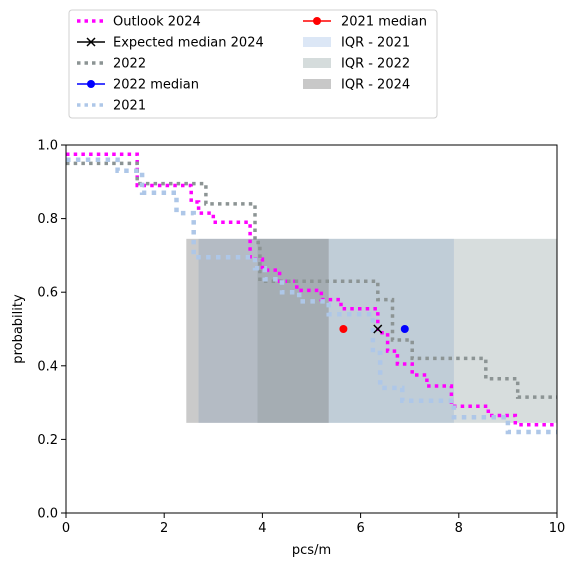  I want to click on point-2022-median, so click(404, 329).